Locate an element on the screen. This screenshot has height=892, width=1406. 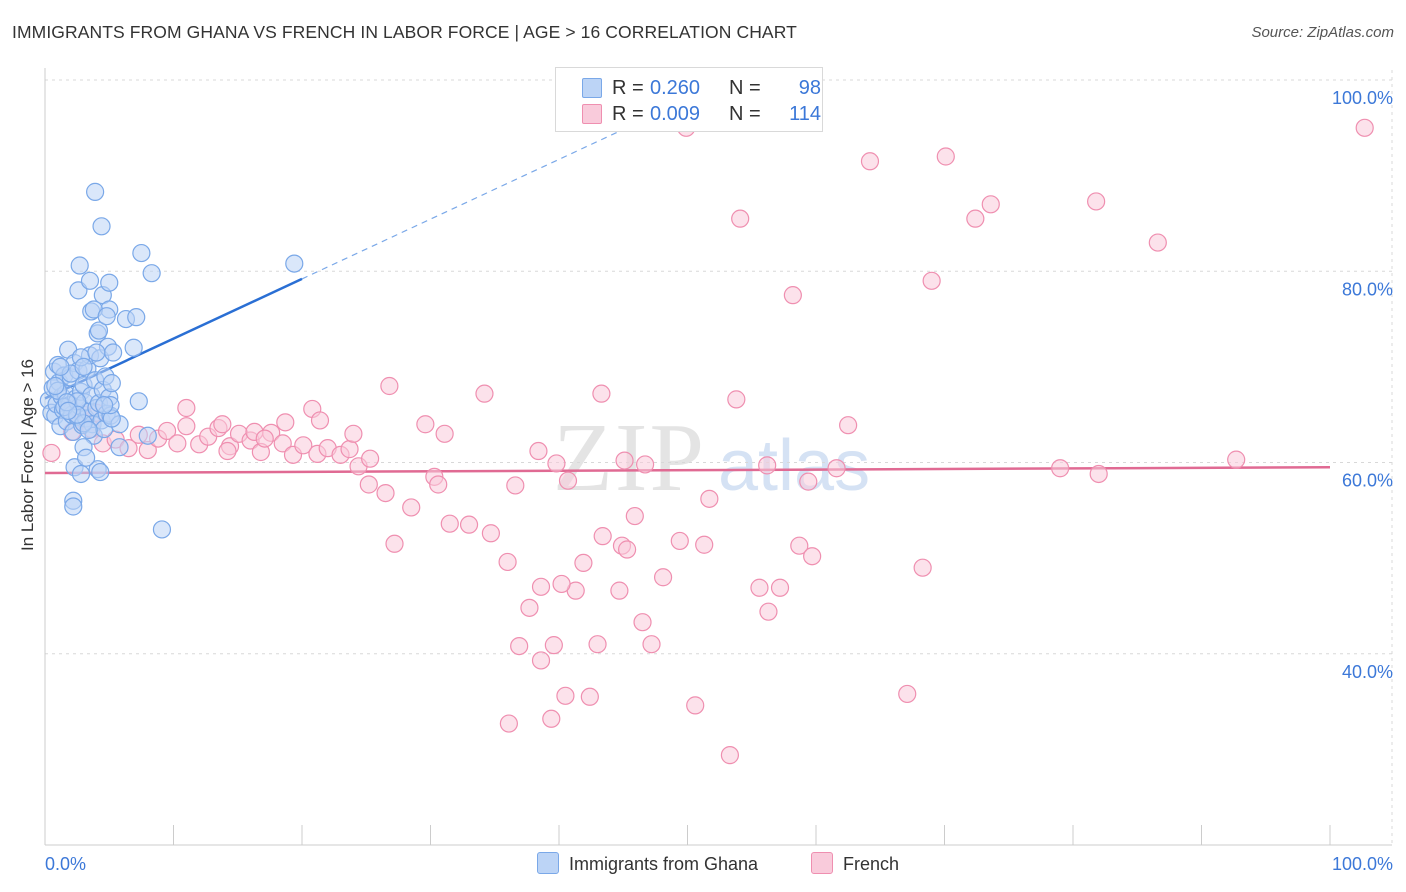
legend-n-value: 114 is located at coordinates (805, 114).